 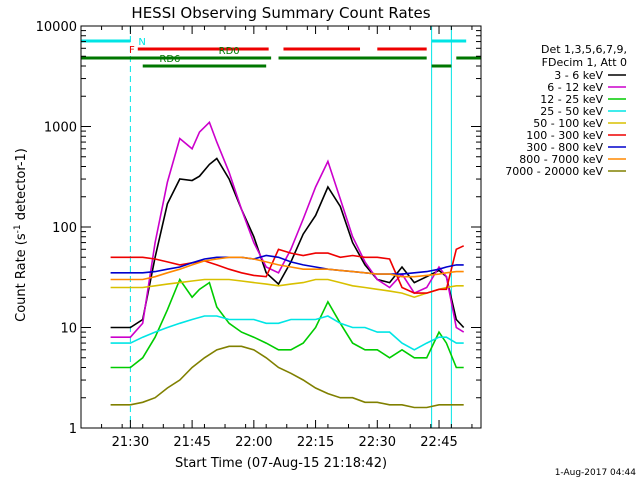 What do you see at coordinates (281, 52) in the screenshot?
I see `flag-bars: NF RD0 RD6` at bounding box center [281, 52].